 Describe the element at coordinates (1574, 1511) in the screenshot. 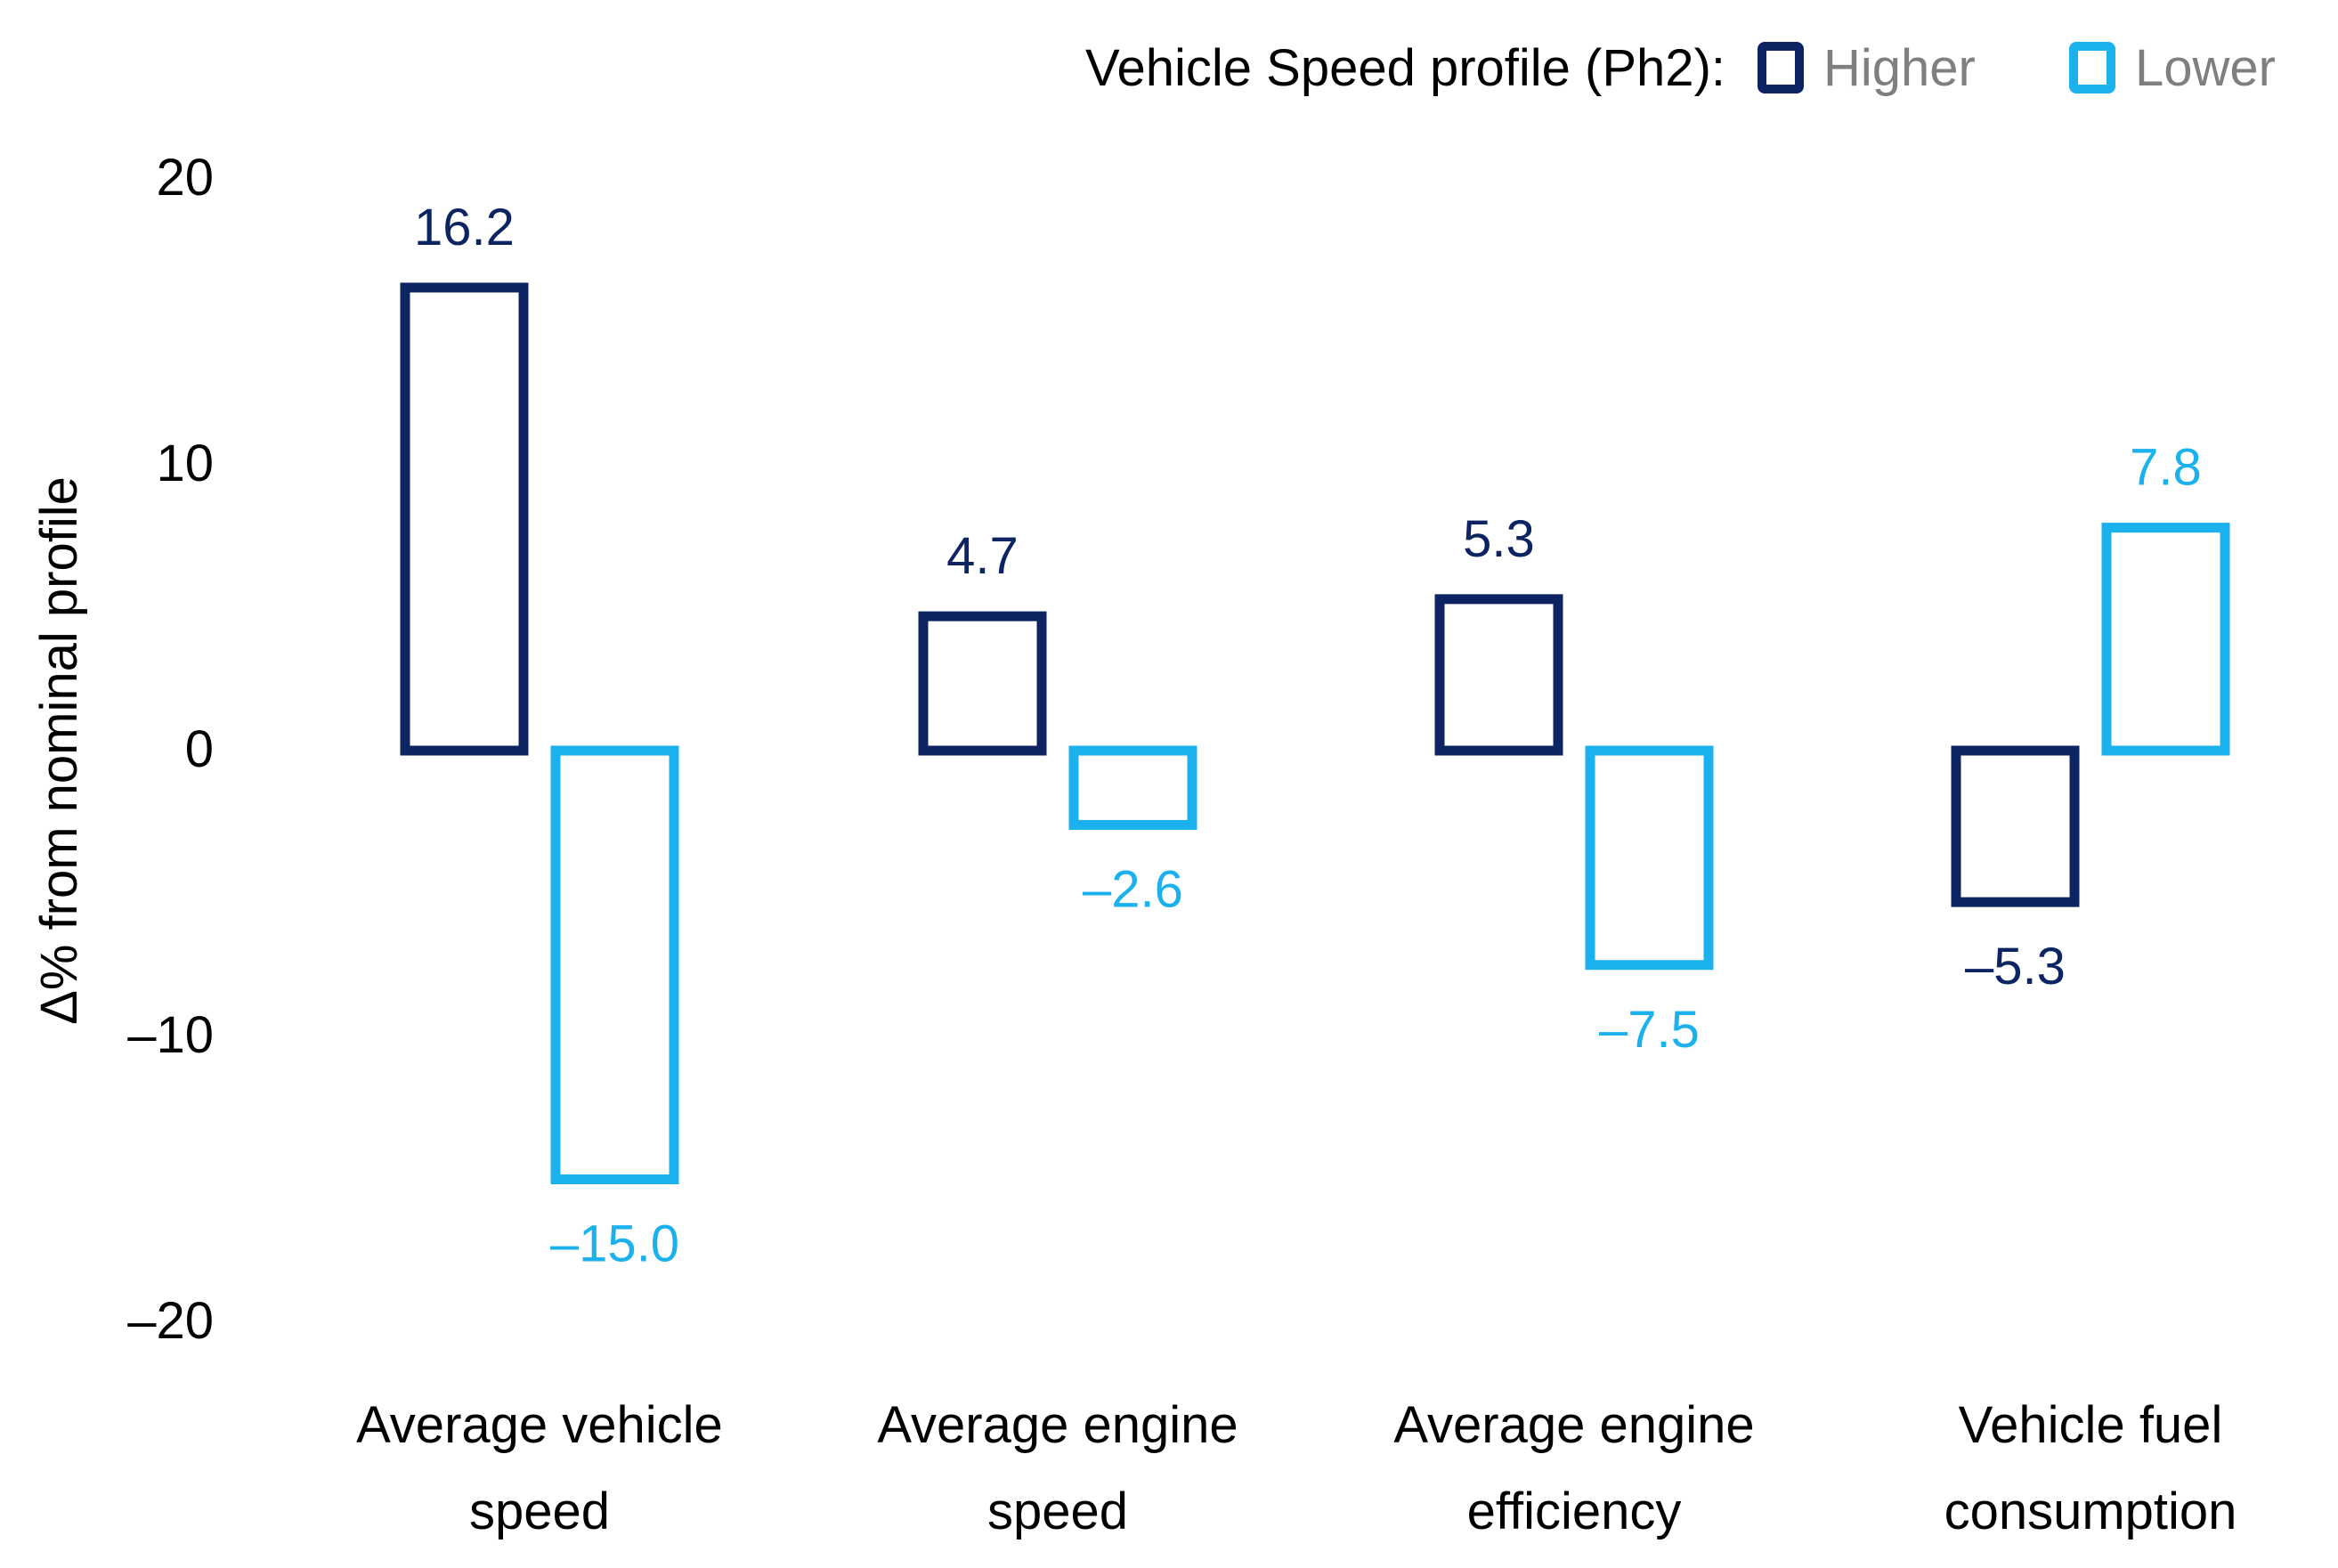

I see `category-label: efficiency` at that location.